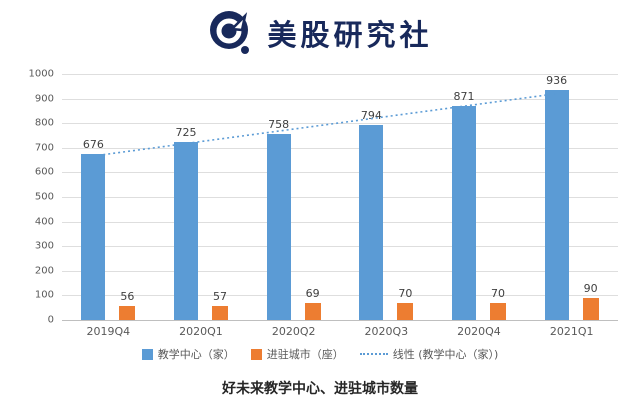 This screenshot has width=640, height=411. What do you see at coordinates (44, 295) in the screenshot?
I see `y-tick-label: 100` at bounding box center [44, 295].